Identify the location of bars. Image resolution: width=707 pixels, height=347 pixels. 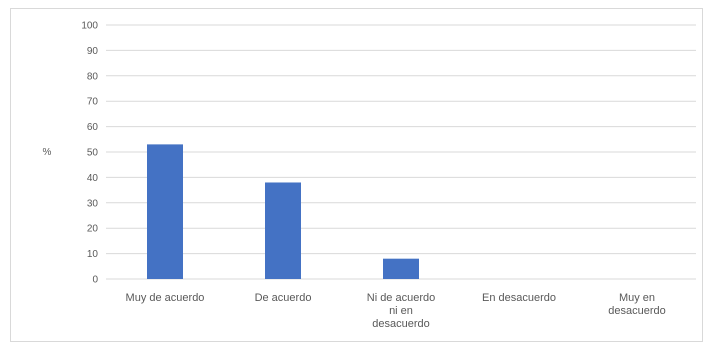
(283, 211).